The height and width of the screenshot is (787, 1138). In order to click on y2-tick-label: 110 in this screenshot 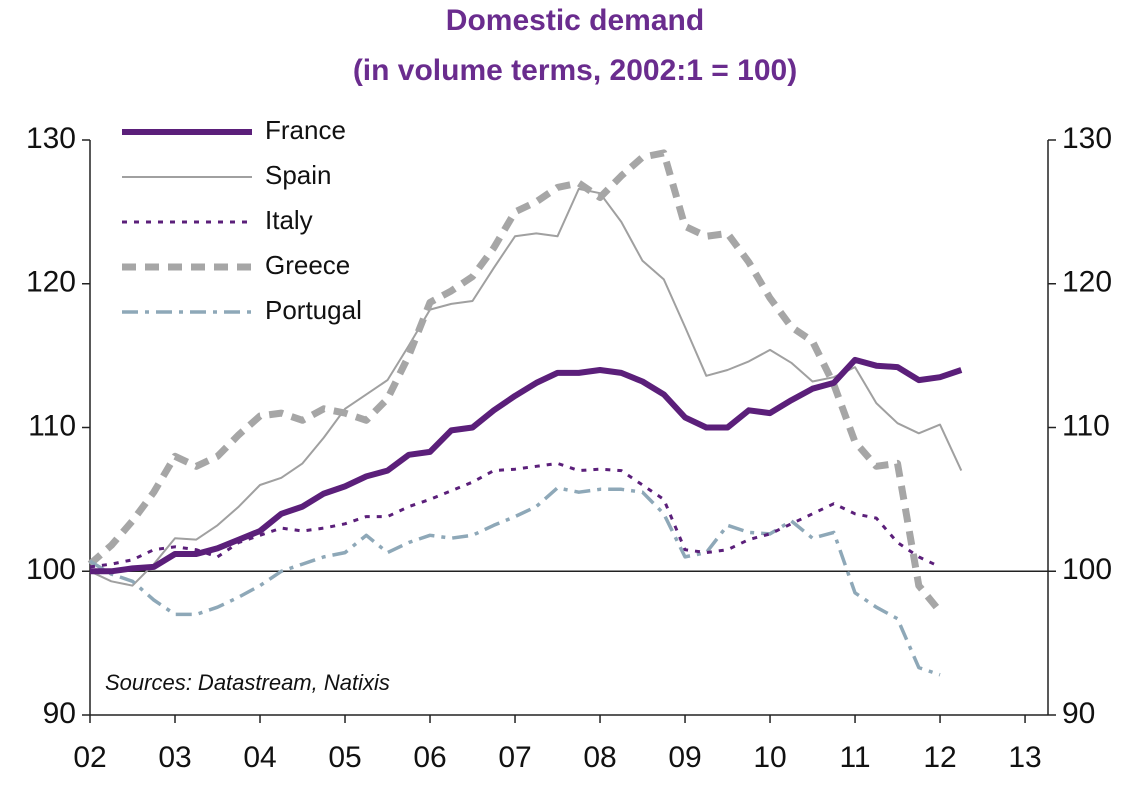, I will do `click(1086, 425)`.